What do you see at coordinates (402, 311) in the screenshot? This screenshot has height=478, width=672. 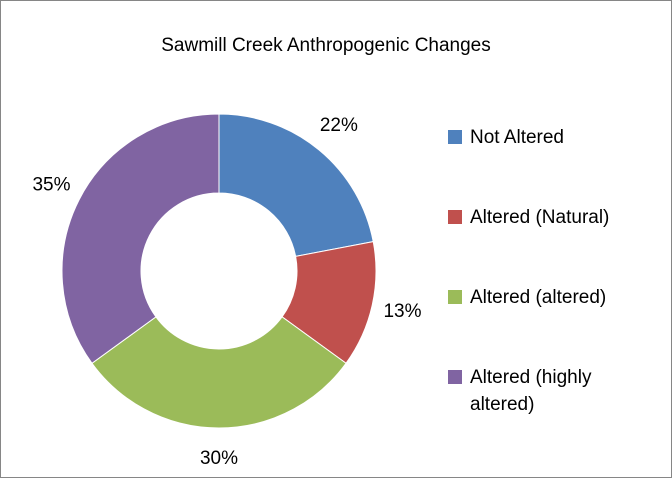 I see `data-label: 13%` at bounding box center [402, 311].